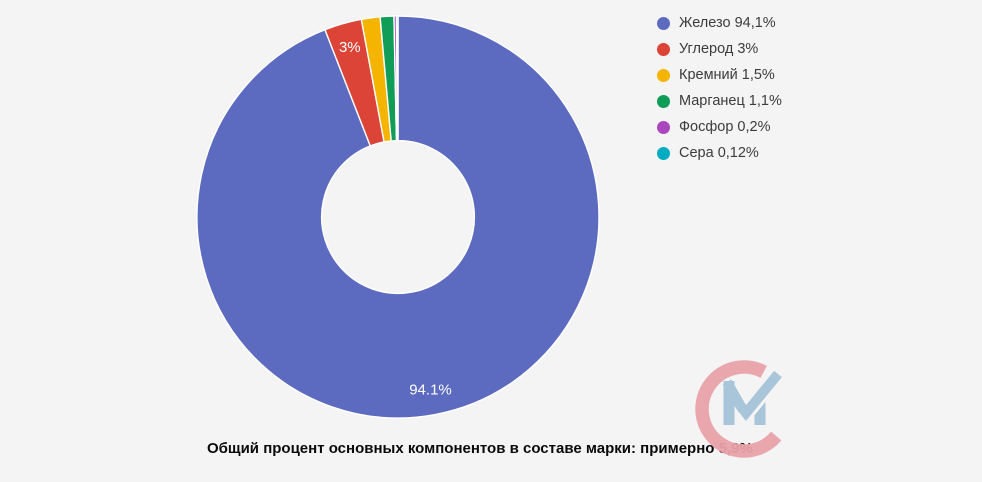  I want to click on legend-item-Сера: Сера 0,12%, so click(719, 153).